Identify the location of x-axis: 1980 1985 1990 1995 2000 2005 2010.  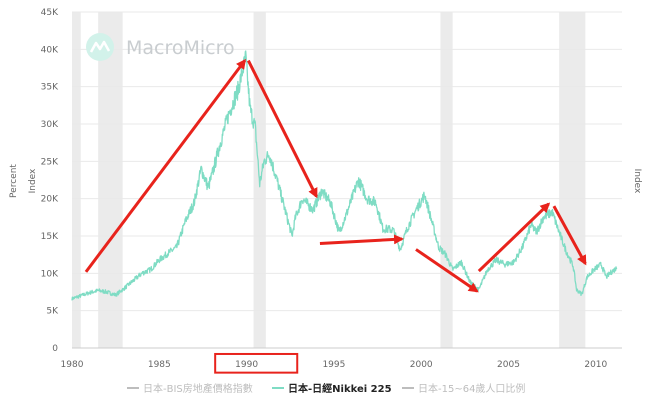
(334, 365).